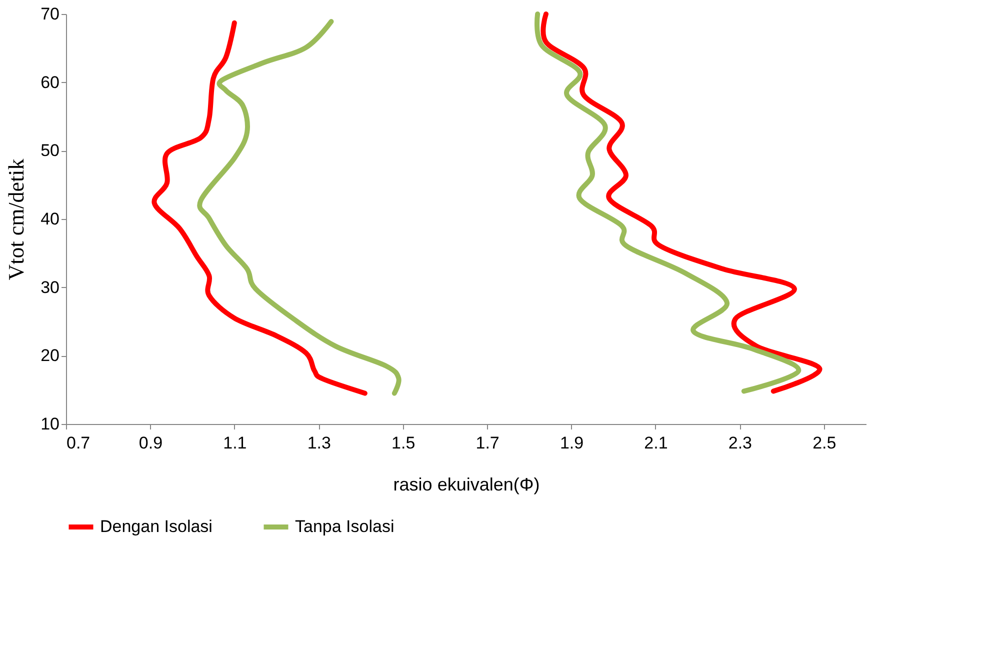  I want to click on y-tick-label: 40, so click(50, 219).